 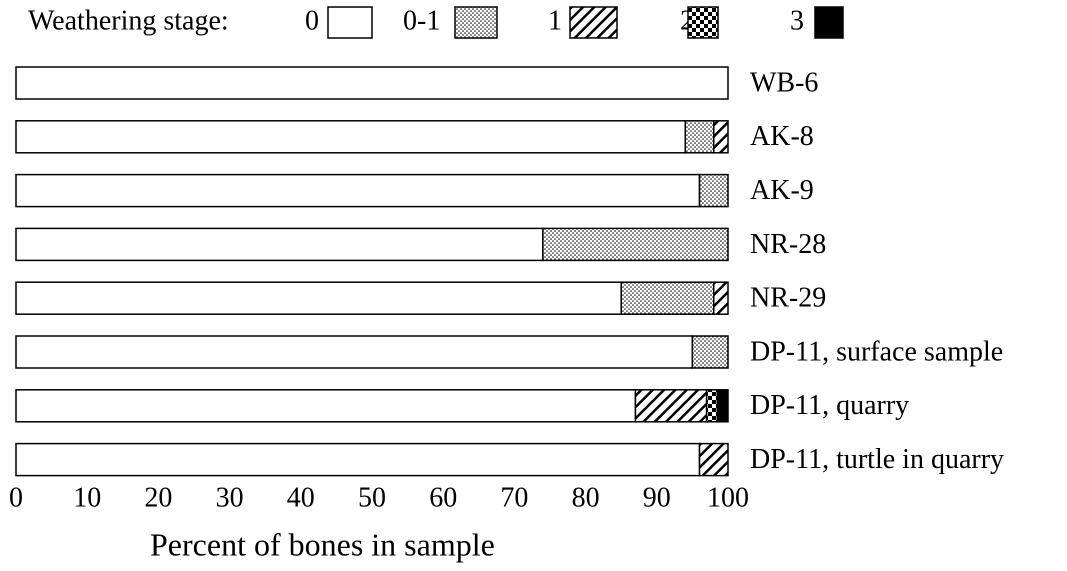 I want to click on category-label: AK-8, so click(x=782, y=136).